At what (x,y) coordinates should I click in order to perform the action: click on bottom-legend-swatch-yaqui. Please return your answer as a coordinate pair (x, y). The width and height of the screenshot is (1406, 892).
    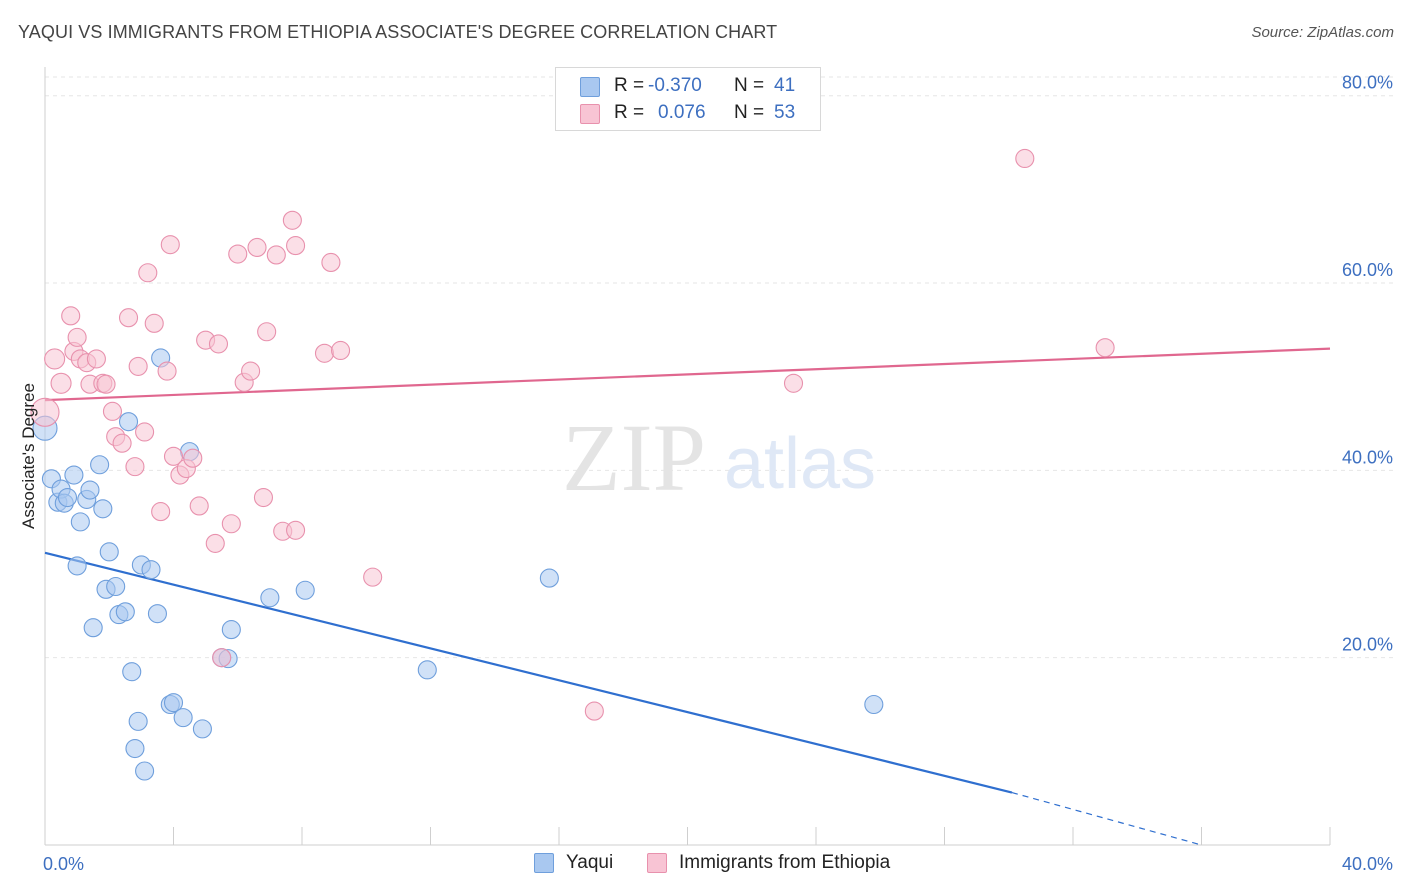
    Looking at the image, I should click on (544, 863).